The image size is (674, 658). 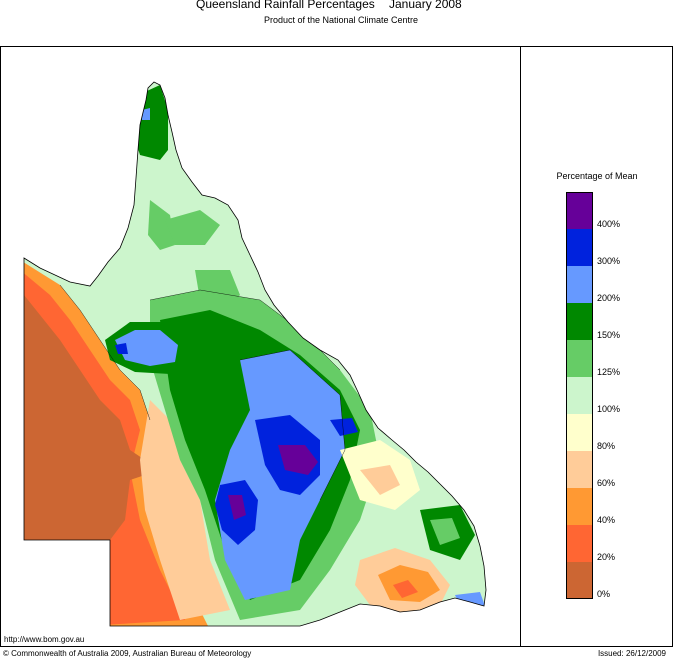 I want to click on legend-label: 80%, so click(x=606, y=446).